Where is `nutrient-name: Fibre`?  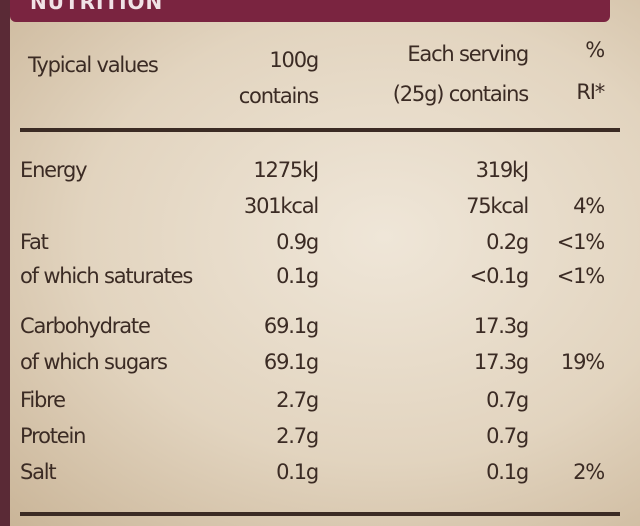 nutrient-name: Fibre is located at coordinates (43, 400).